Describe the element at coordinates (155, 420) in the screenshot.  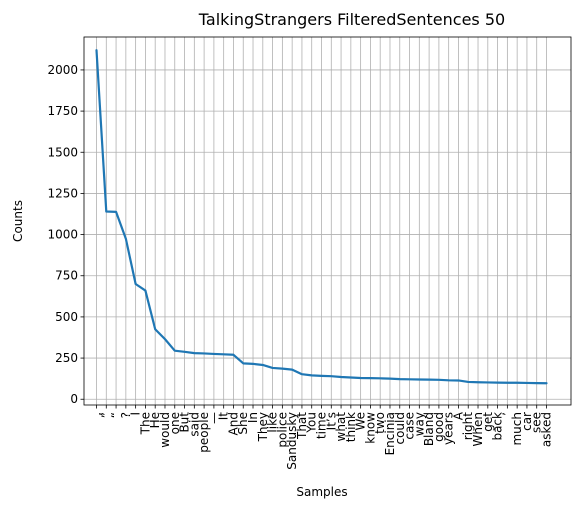
I see `x-tick-label: He` at that location.